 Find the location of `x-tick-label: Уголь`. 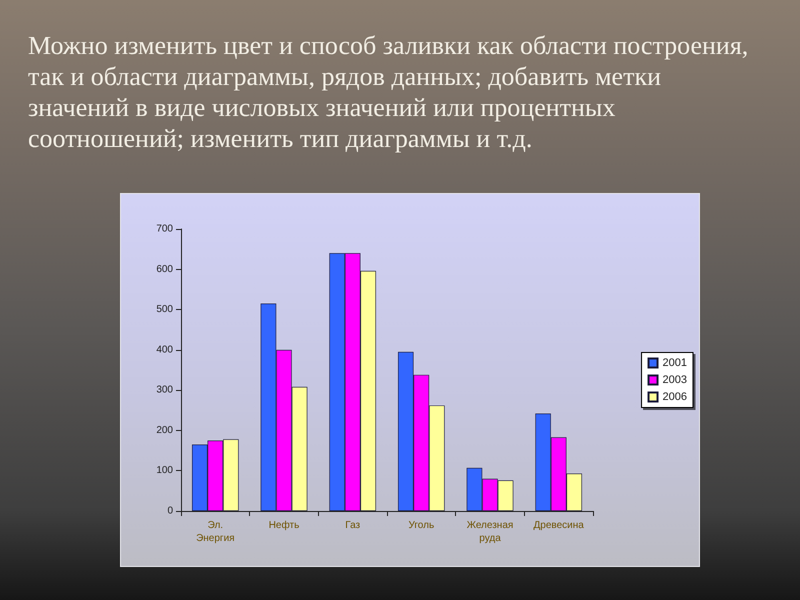

x-tick-label: Уголь is located at coordinates (421, 525).